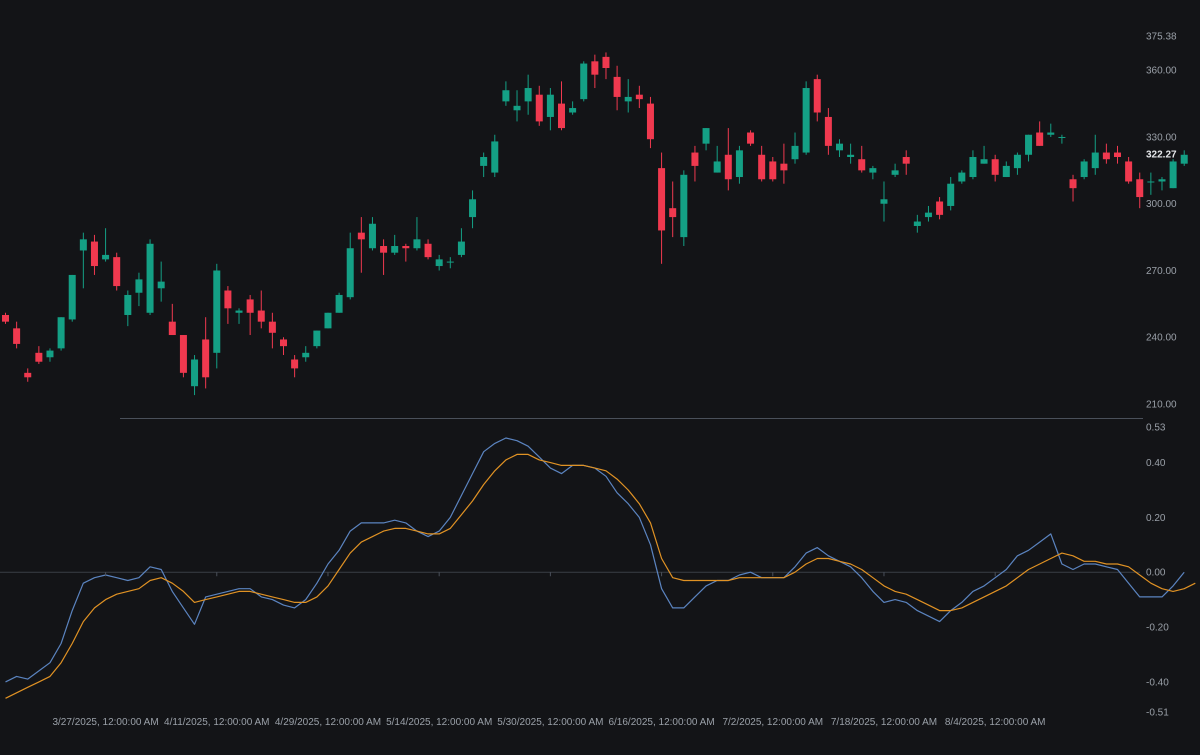 The image size is (1200, 755). What do you see at coordinates (1157, 628) in the screenshot?
I see `oscillator-tick-label: -0.20` at bounding box center [1157, 628].